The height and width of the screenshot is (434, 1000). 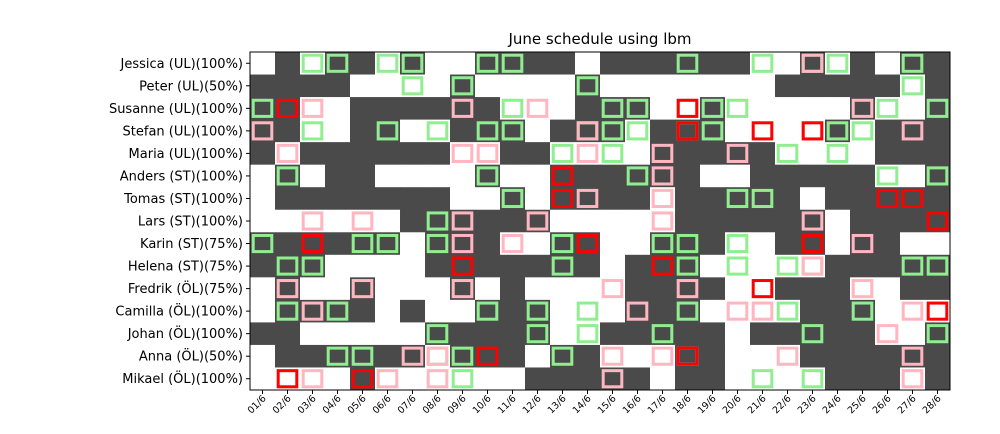 I want to click on x-tick-label: 06/6, so click(x=382, y=404).